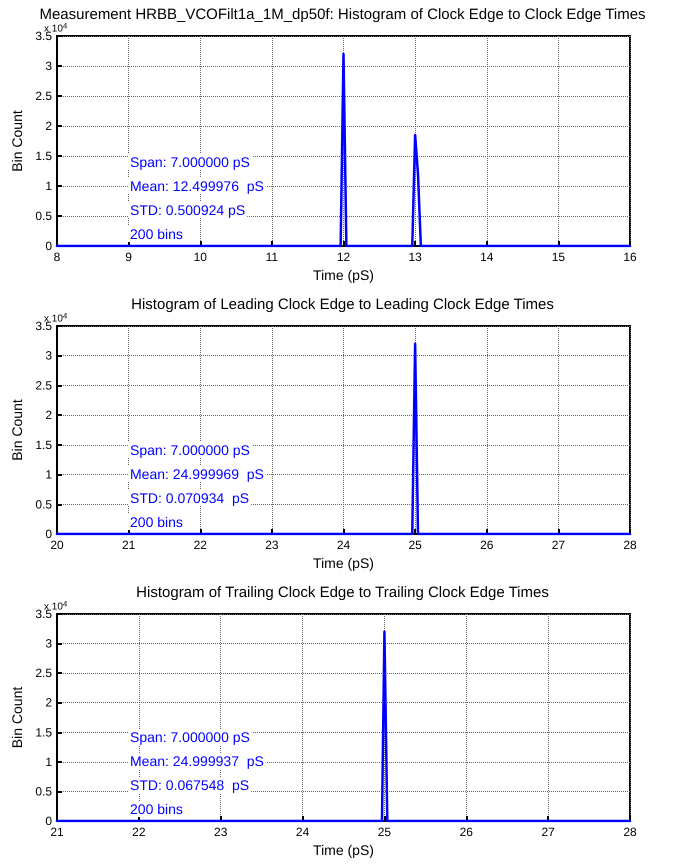 The height and width of the screenshot is (865, 685). What do you see at coordinates (487, 257) in the screenshot?
I see `x-tick-label: 14` at bounding box center [487, 257].